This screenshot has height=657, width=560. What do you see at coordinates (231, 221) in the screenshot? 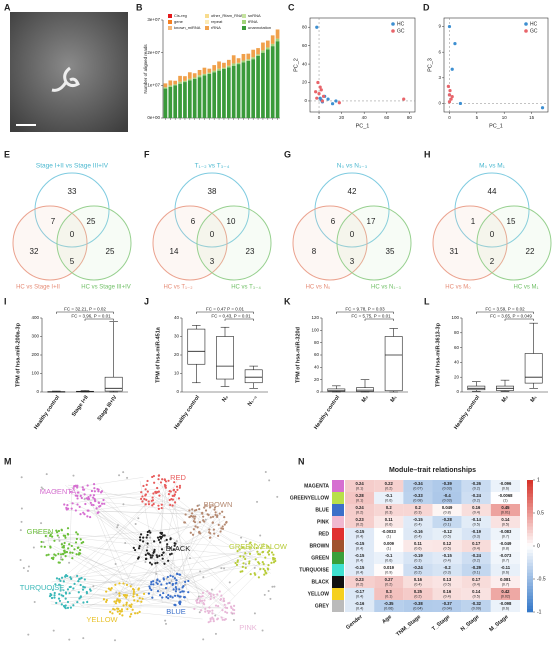
I see `venn-count: 10` at bounding box center [231, 221].